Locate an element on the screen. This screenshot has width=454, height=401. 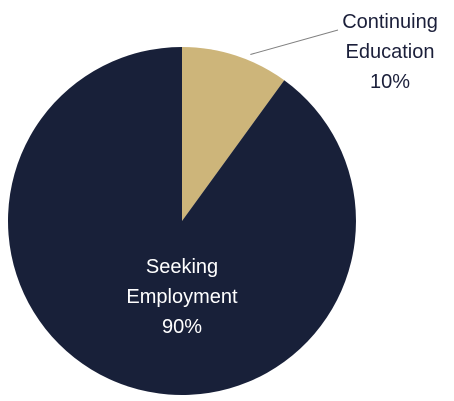
leader-line-continuing-education is located at coordinates (294, 42).